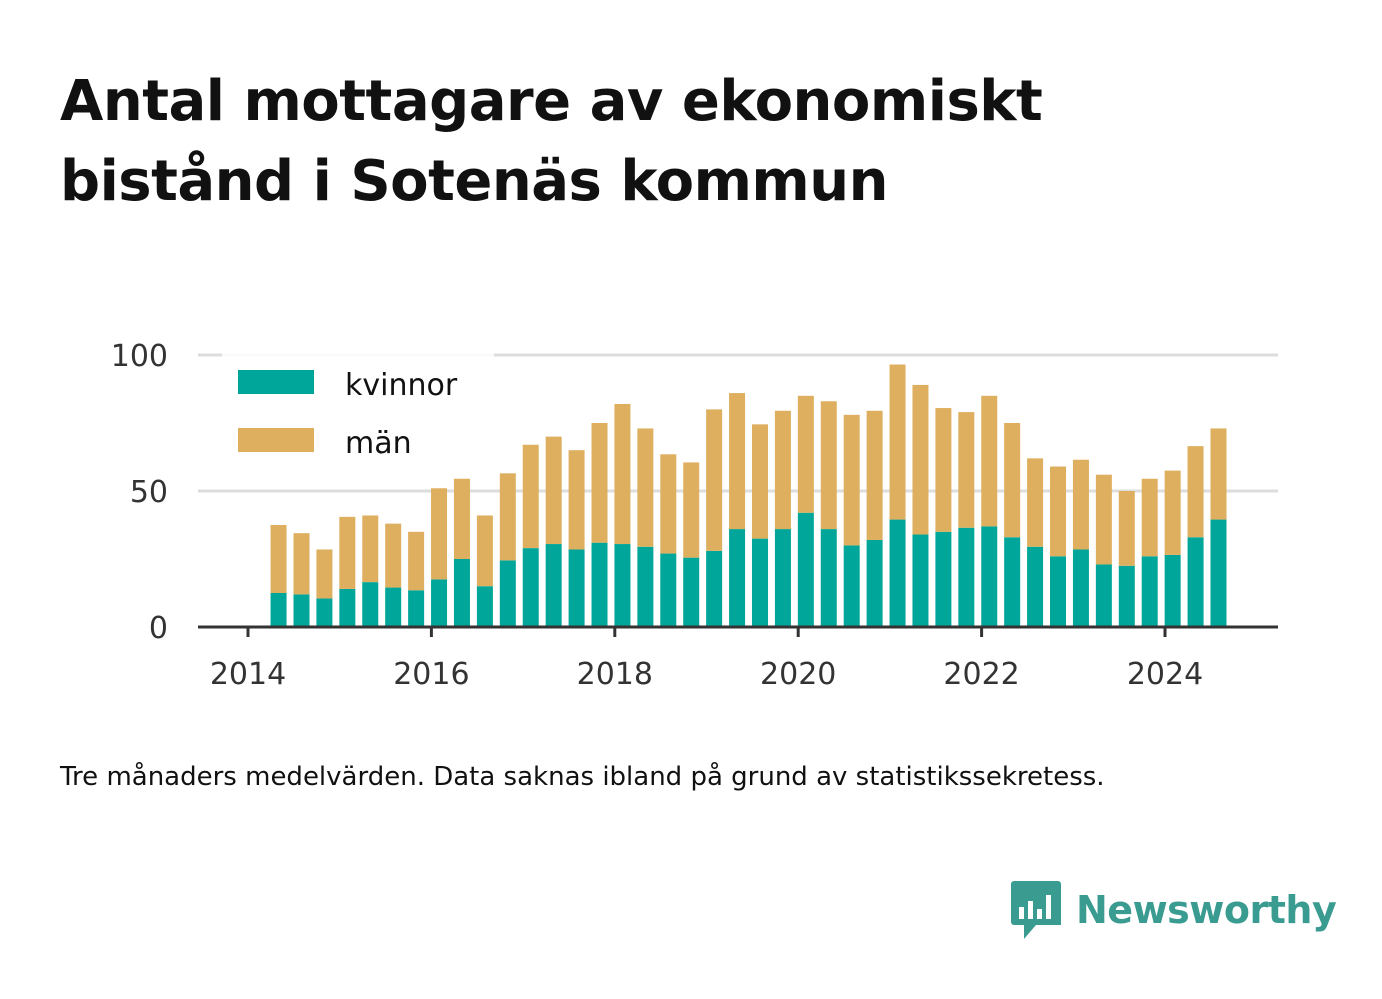 This screenshot has width=1382, height=999. What do you see at coordinates (276, 382) in the screenshot?
I see `legend-swatch-kvinnor` at bounding box center [276, 382].